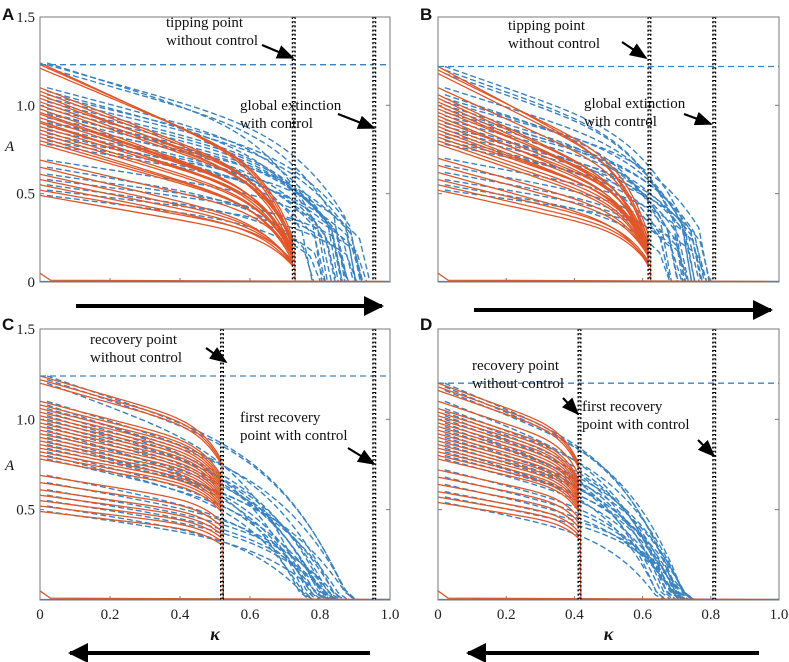  I want to click on y-axis-label: A, so click(9, 466).